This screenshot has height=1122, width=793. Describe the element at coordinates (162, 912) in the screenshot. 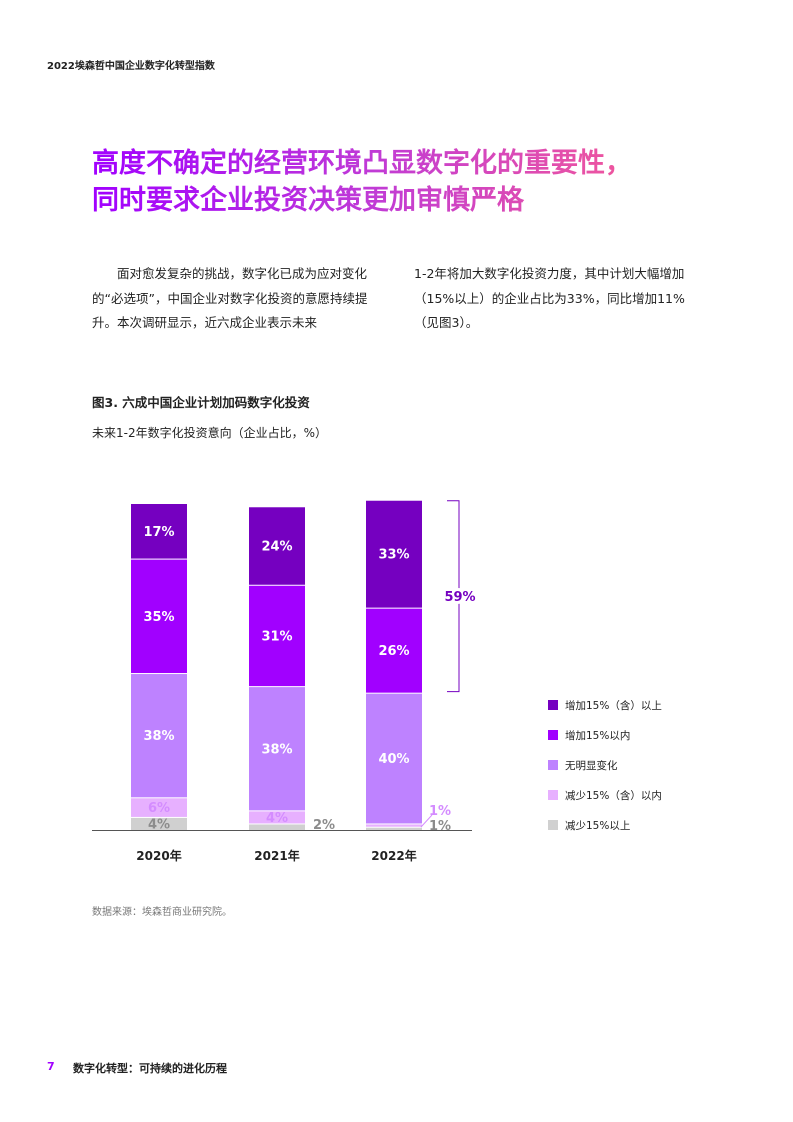

I see `source-note: 数据来源：埃森哲商业研究院。` at that location.